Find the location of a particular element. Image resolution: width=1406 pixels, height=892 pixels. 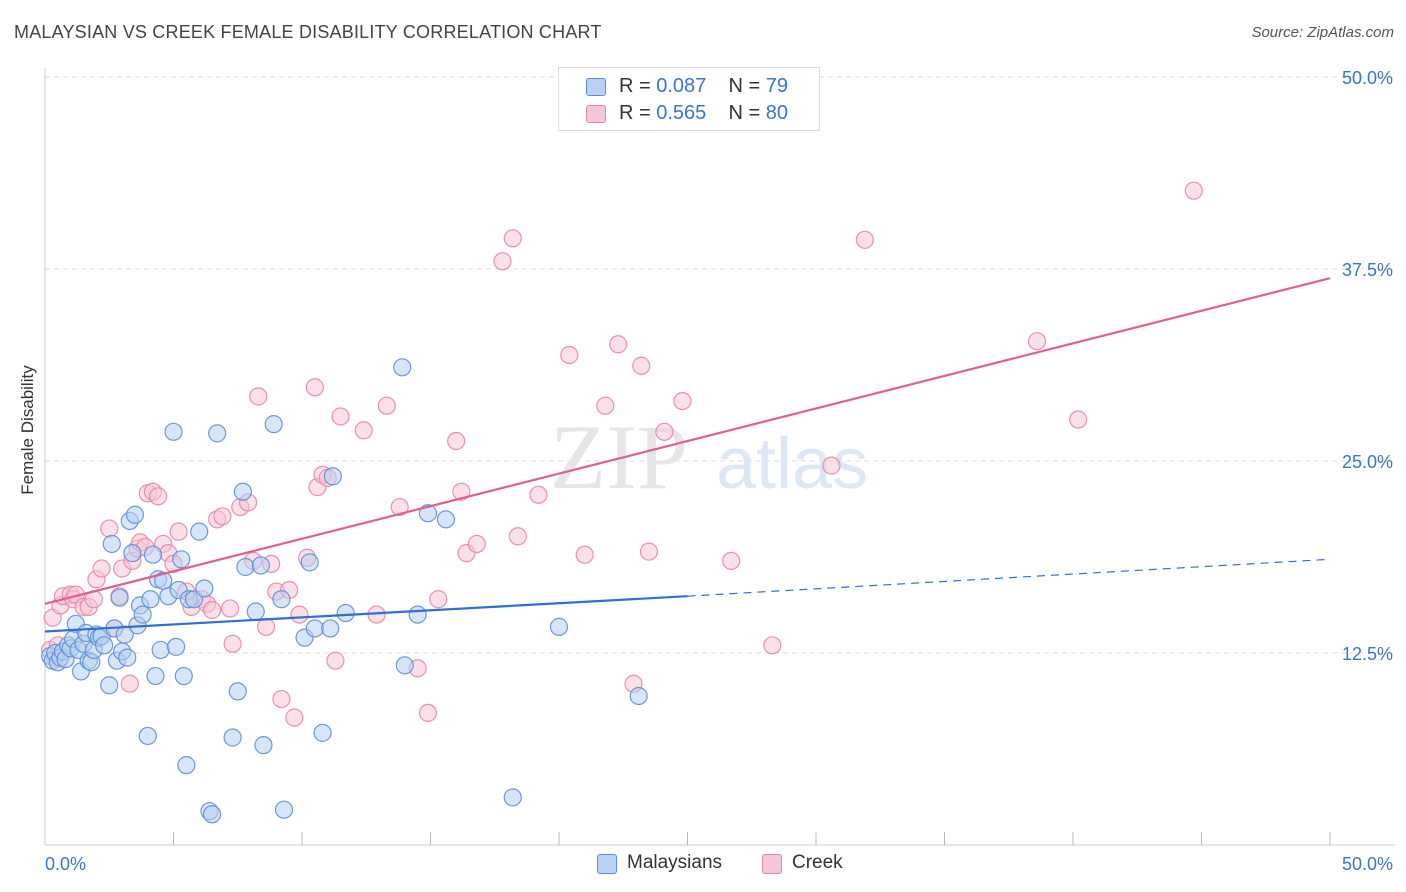

r-value: 0.565 is located at coordinates (681, 113).